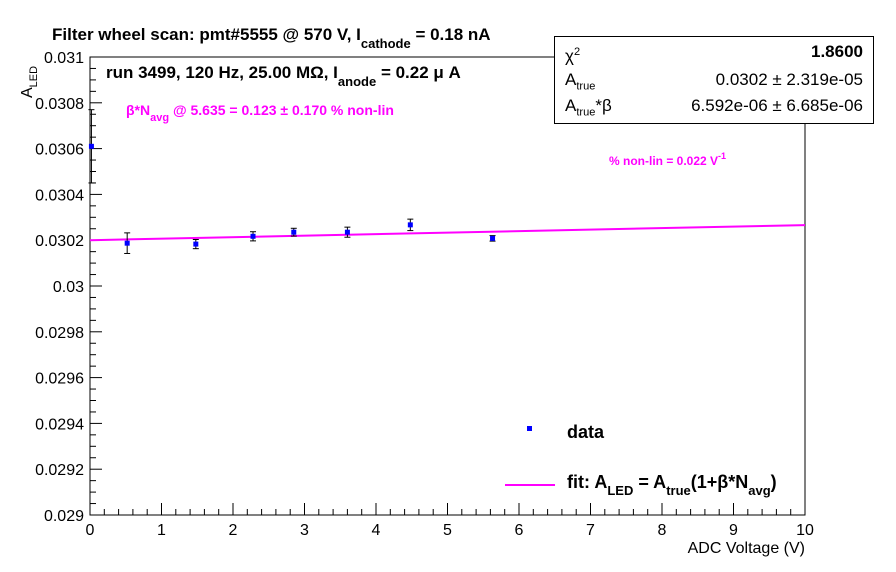 The height and width of the screenshot is (572, 896). Describe the element at coordinates (519, 530) in the screenshot. I see `x-tick-label: 6` at that location.